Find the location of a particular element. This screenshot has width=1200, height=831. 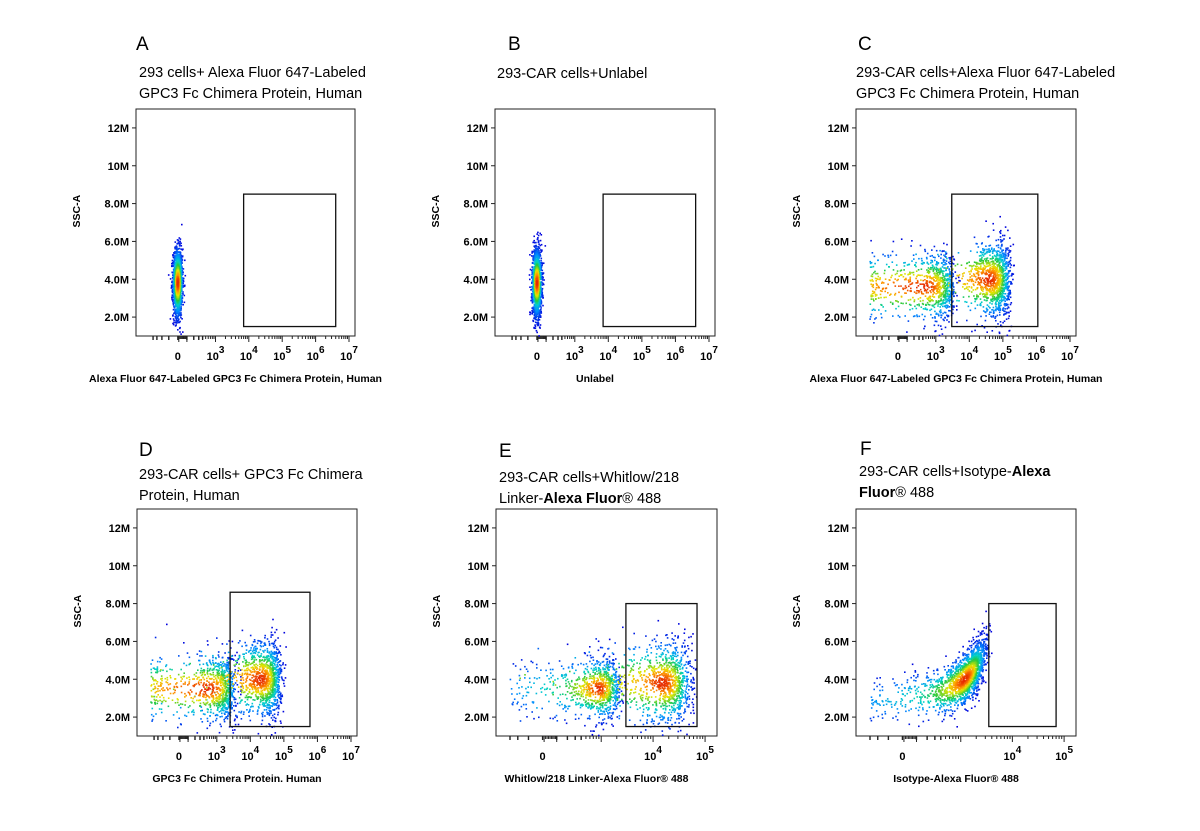

y-tick-label: 4.0M is located at coordinates (117, 280).